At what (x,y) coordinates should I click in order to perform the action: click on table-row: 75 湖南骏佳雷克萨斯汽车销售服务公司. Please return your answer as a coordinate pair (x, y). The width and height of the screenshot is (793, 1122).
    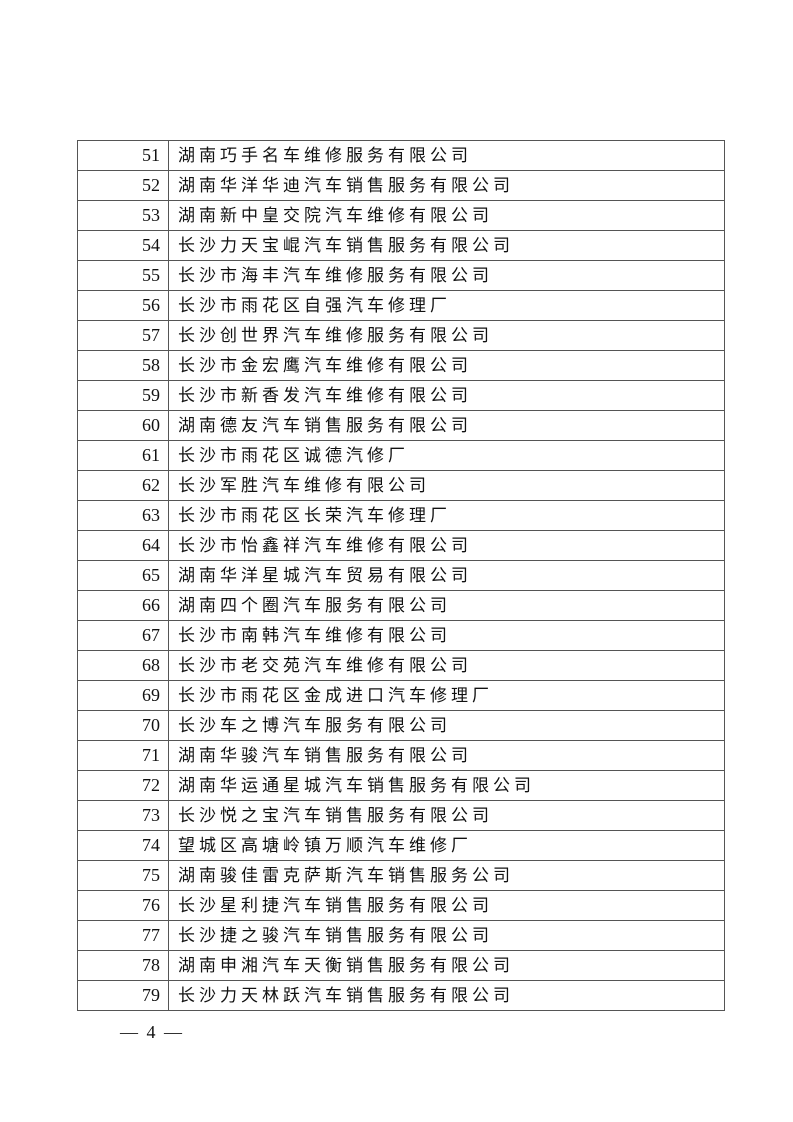
    Looking at the image, I should click on (401, 875).